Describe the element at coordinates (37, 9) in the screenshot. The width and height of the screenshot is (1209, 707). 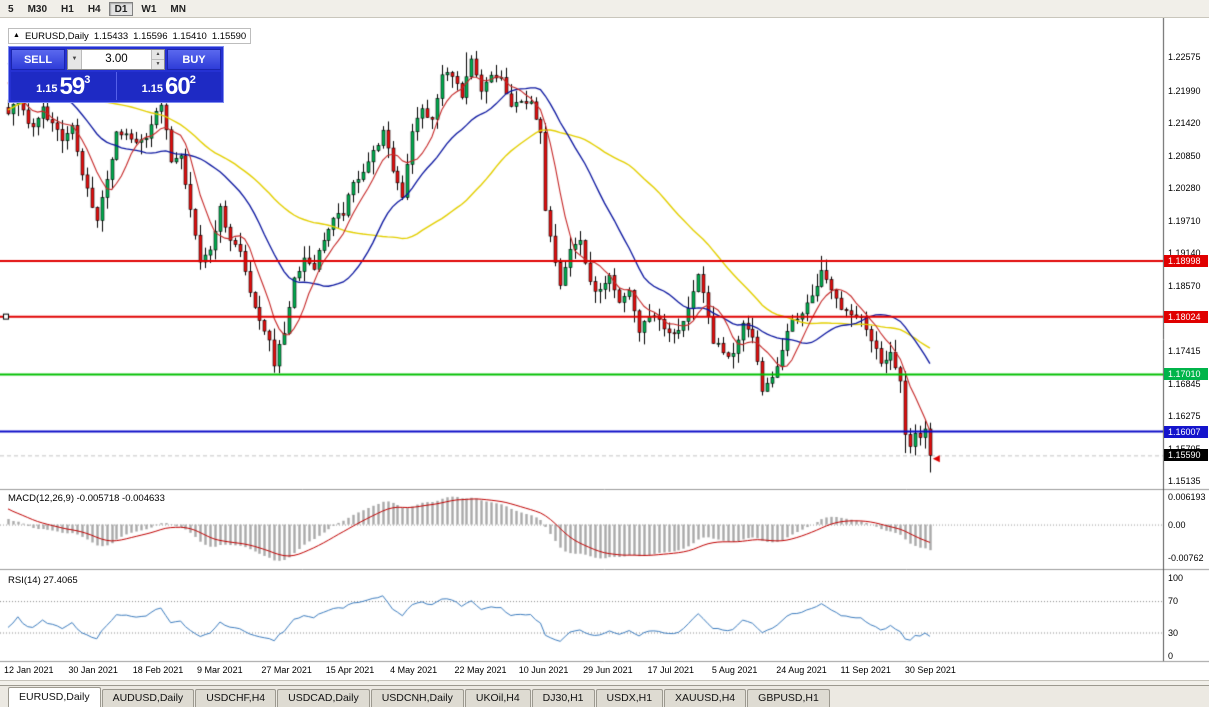
I see `timeframe-button-m30: M30` at that location.